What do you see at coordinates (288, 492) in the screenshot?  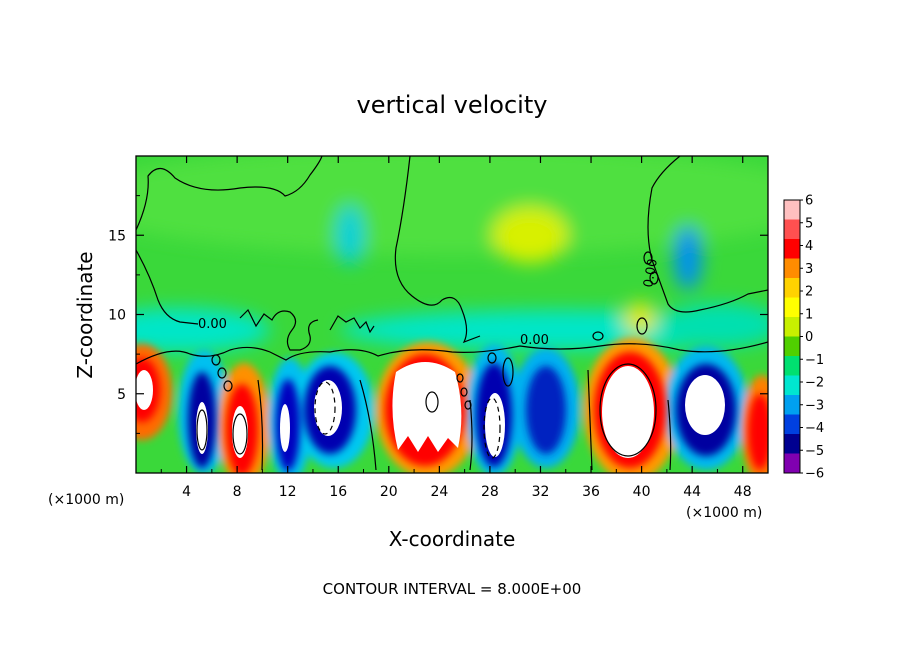 I see `x-tick-label: 12` at bounding box center [288, 492].